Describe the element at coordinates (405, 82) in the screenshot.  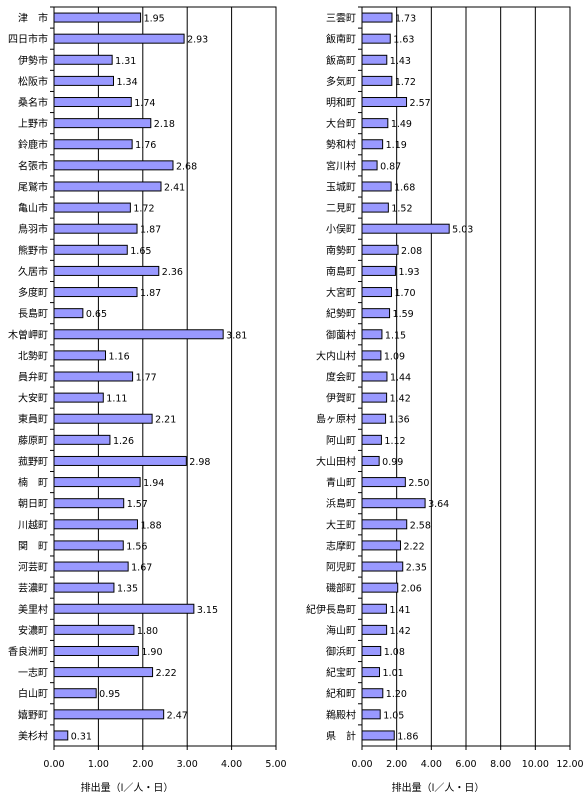
I see `data-label: 1.72` at that location.